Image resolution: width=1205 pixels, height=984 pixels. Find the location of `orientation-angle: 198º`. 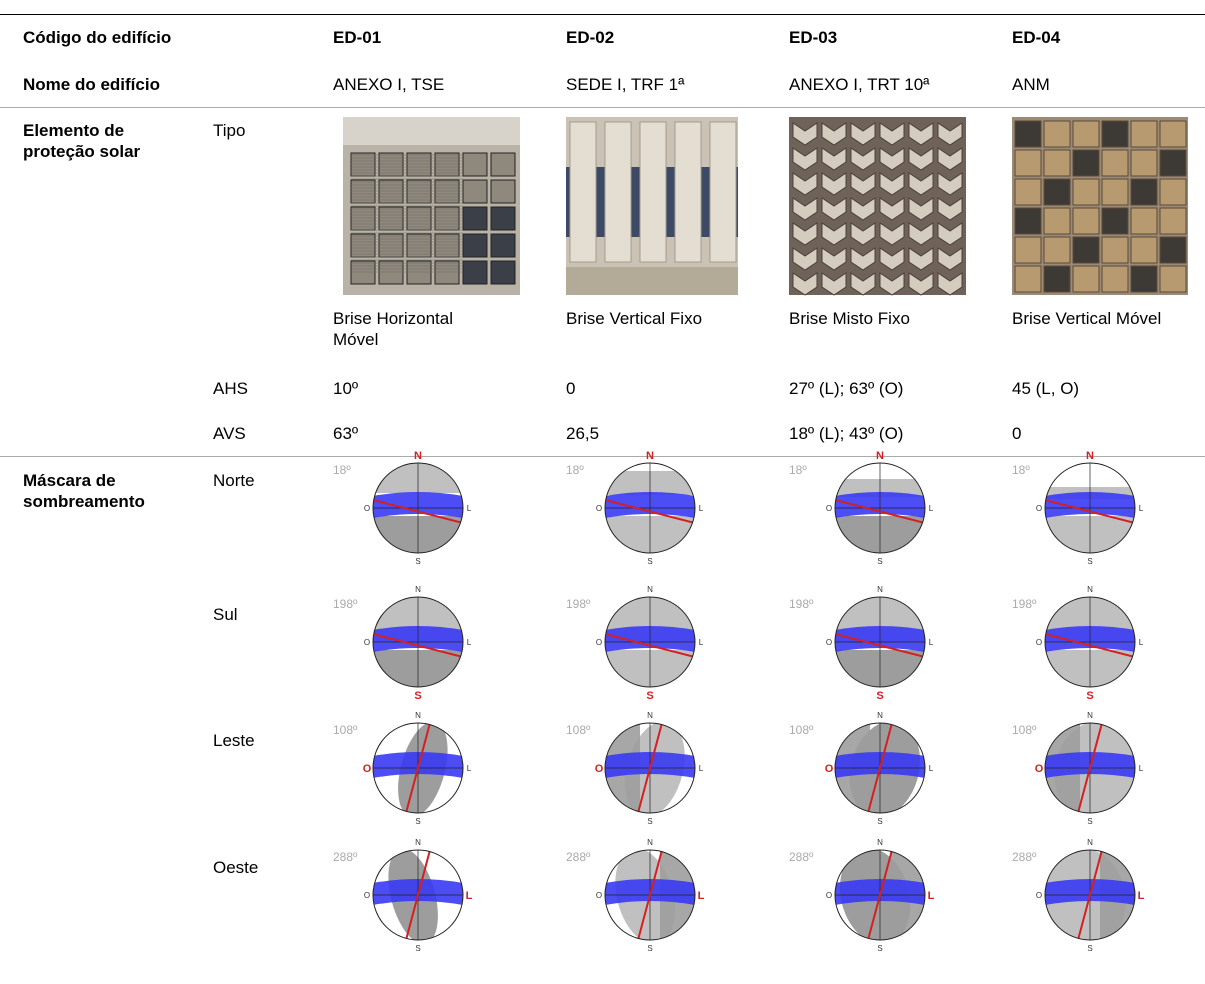

orientation-angle: 198º is located at coordinates (345, 604).